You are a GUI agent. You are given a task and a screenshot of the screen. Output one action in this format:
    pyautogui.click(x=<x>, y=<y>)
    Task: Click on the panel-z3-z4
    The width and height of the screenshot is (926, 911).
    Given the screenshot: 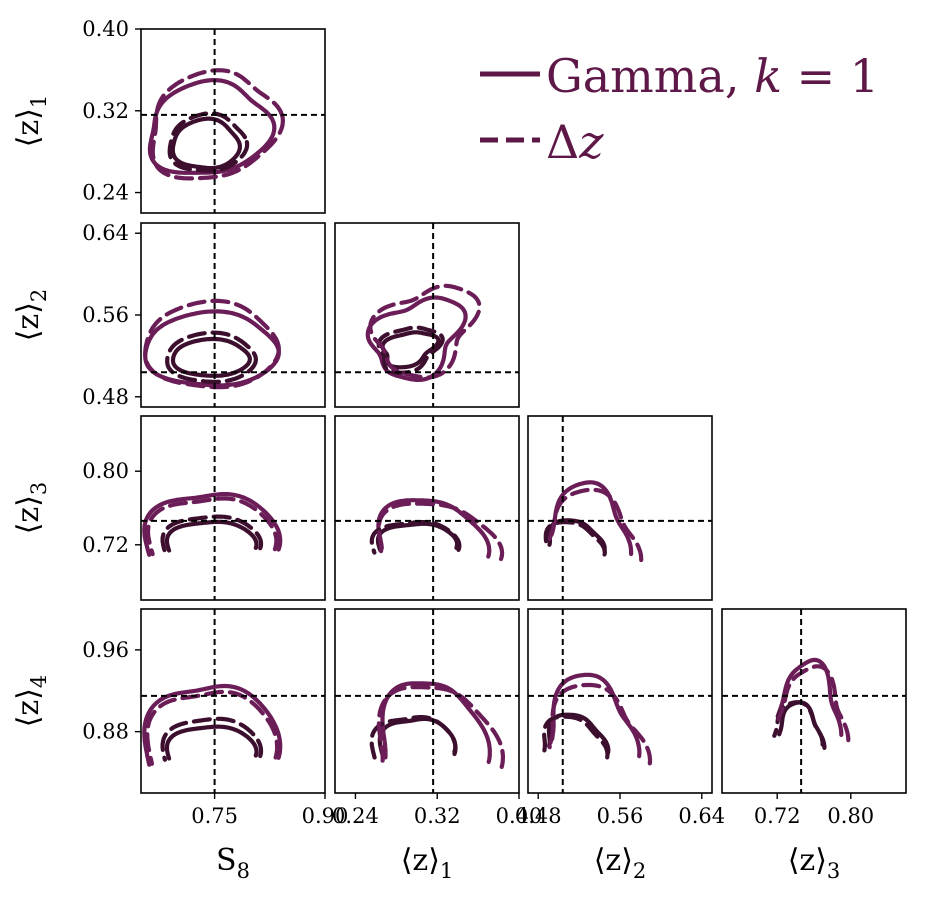 What is the action you would take?
    pyautogui.click(x=814, y=701)
    